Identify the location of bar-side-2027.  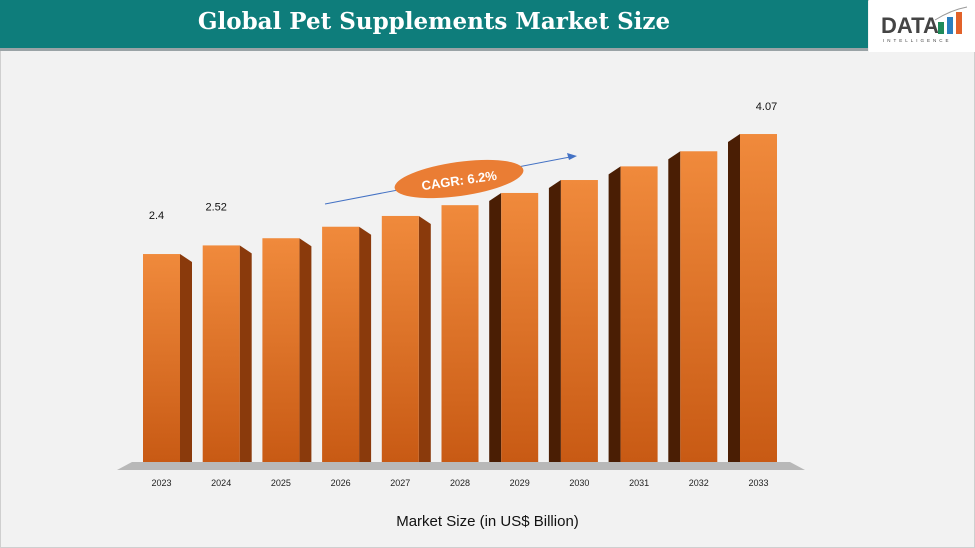
(424, 338).